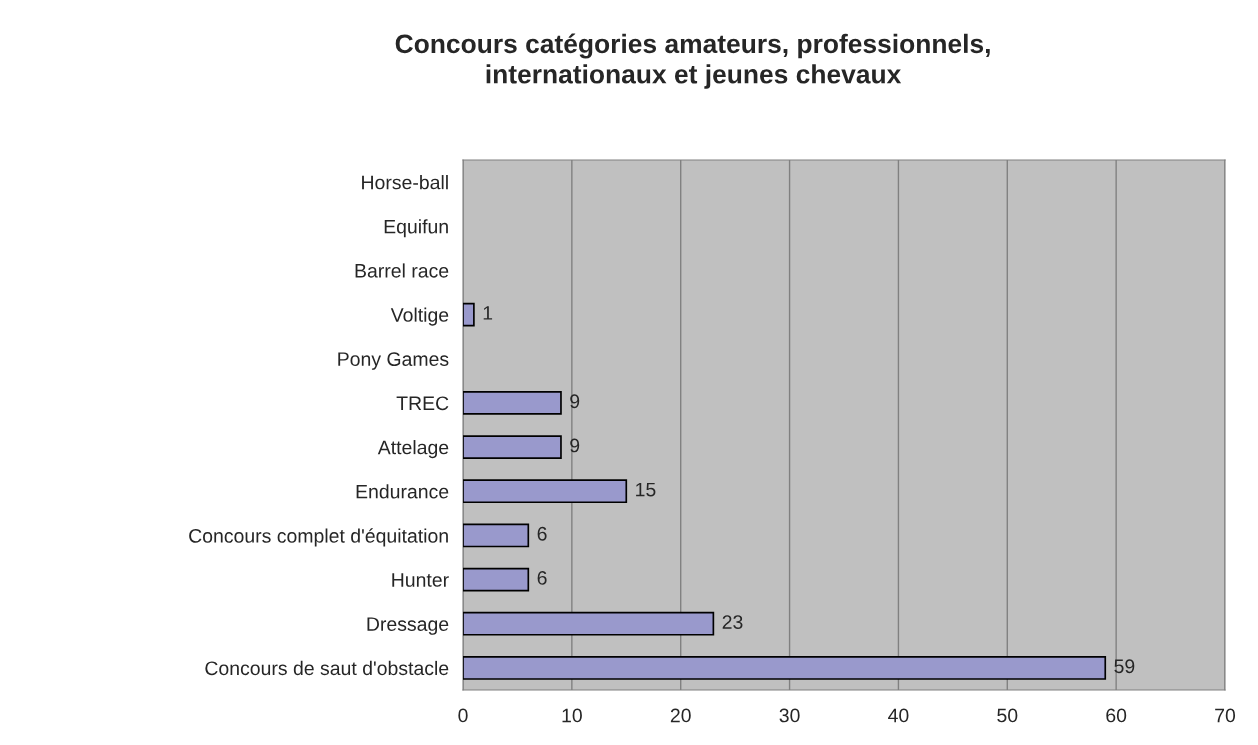 The image size is (1258, 745). Describe the element at coordinates (488, 313) in the screenshot. I see `data-label: 1` at that location.